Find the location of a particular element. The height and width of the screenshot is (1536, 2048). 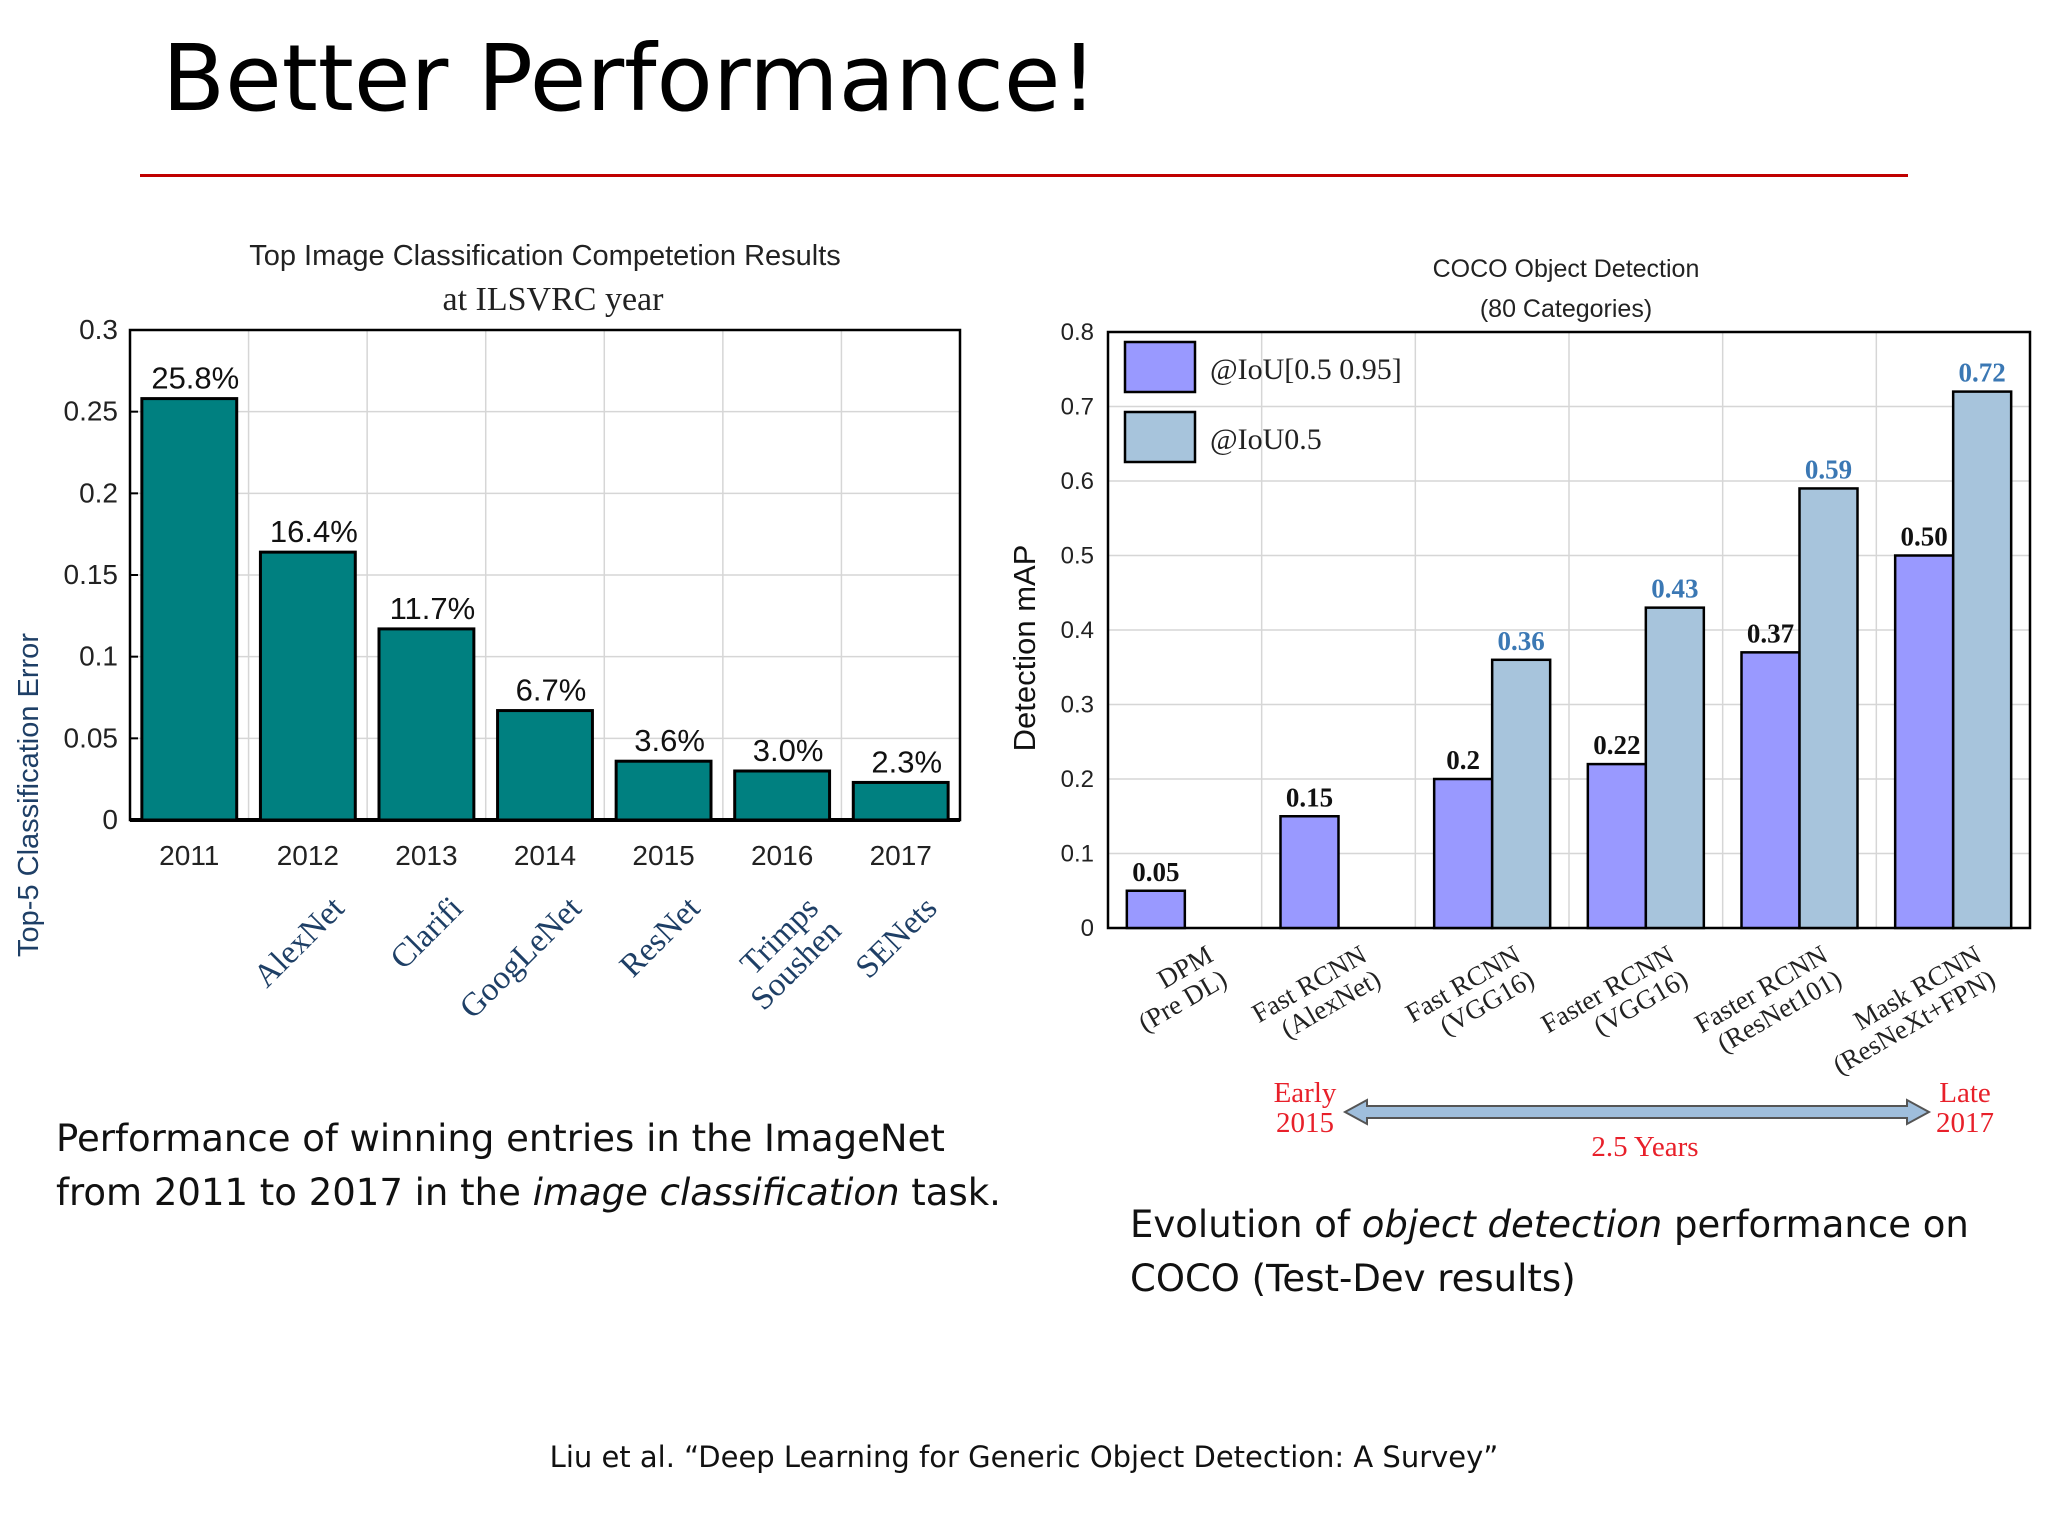

data-label: 0.05 is located at coordinates (1155, 872).